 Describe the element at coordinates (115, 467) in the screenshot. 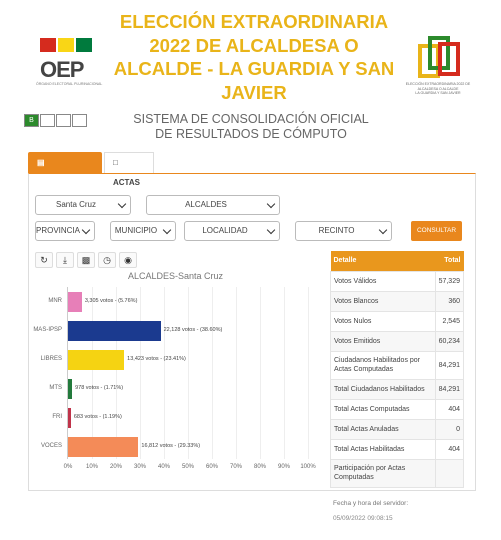

I see `x-tick-label: 20%` at that location.